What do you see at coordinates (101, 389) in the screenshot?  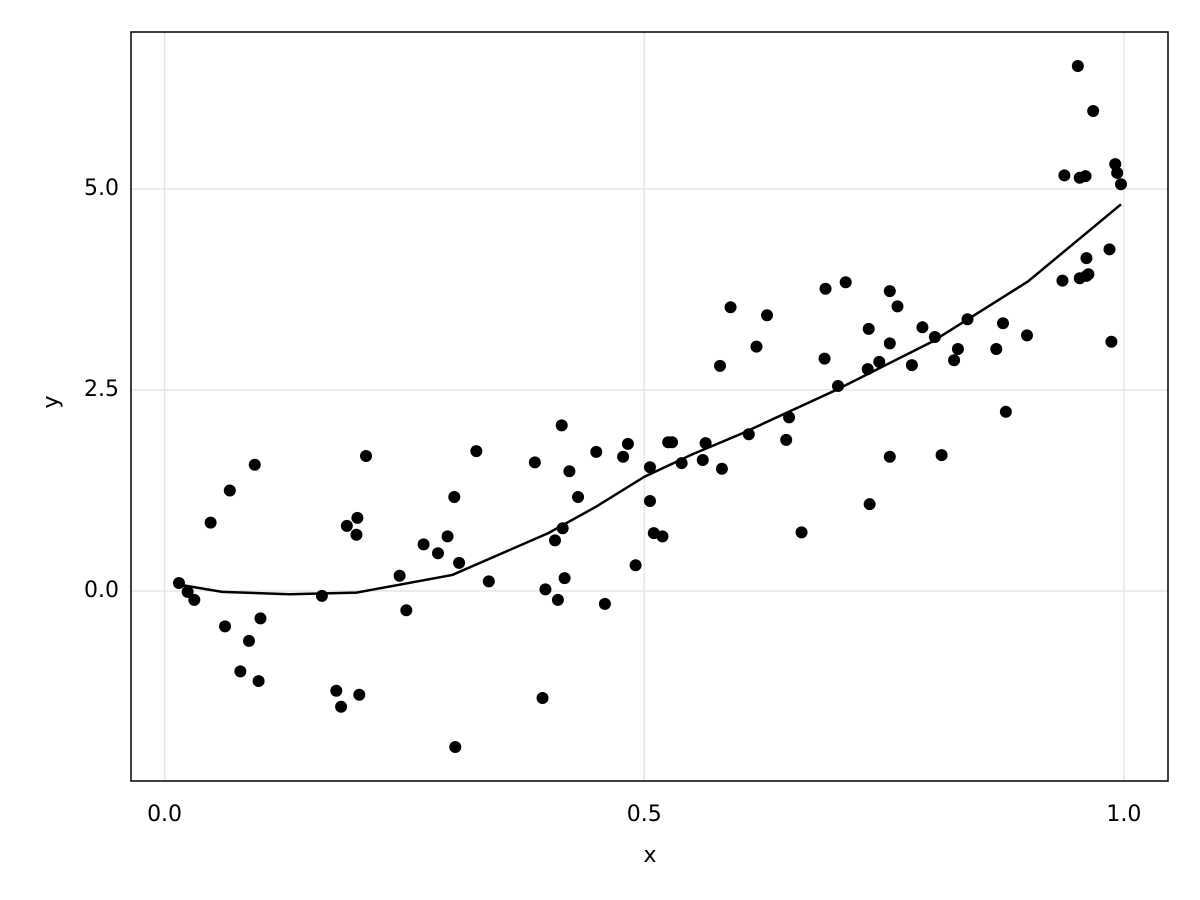 I see `y-tick-label: 2.5` at bounding box center [101, 389].